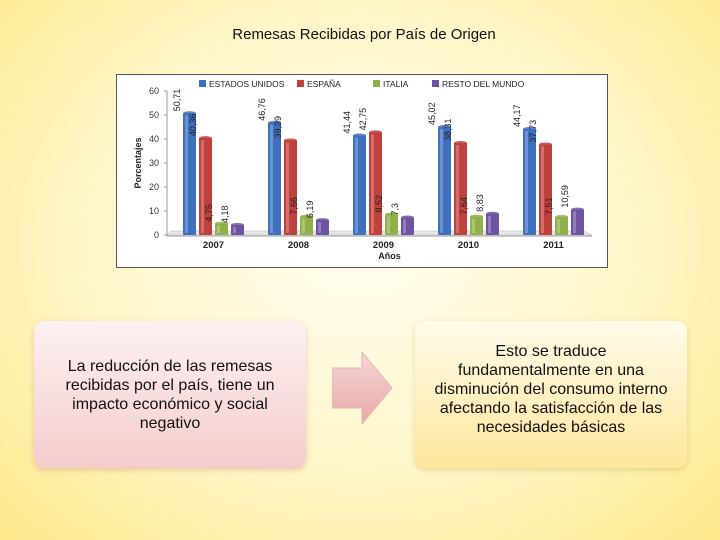  Describe the element at coordinates (347, 122) in the screenshot. I see `bar-value-label: 41,44` at that location.